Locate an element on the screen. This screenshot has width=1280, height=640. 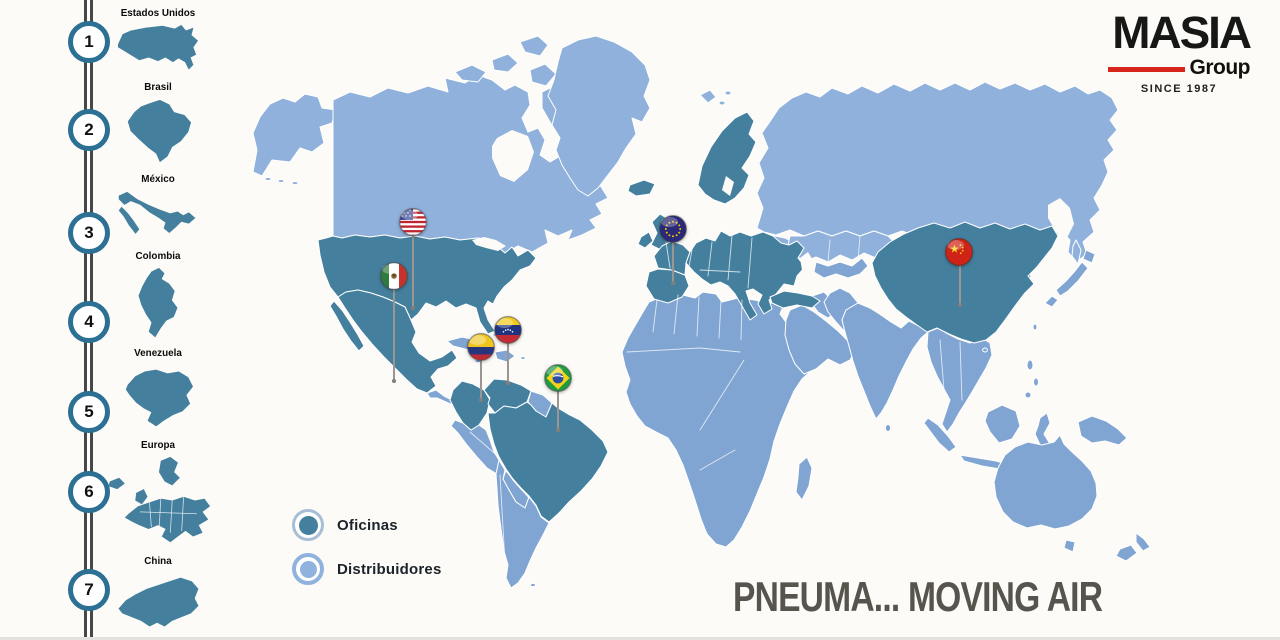
hispaniola is located at coordinates (505, 356).